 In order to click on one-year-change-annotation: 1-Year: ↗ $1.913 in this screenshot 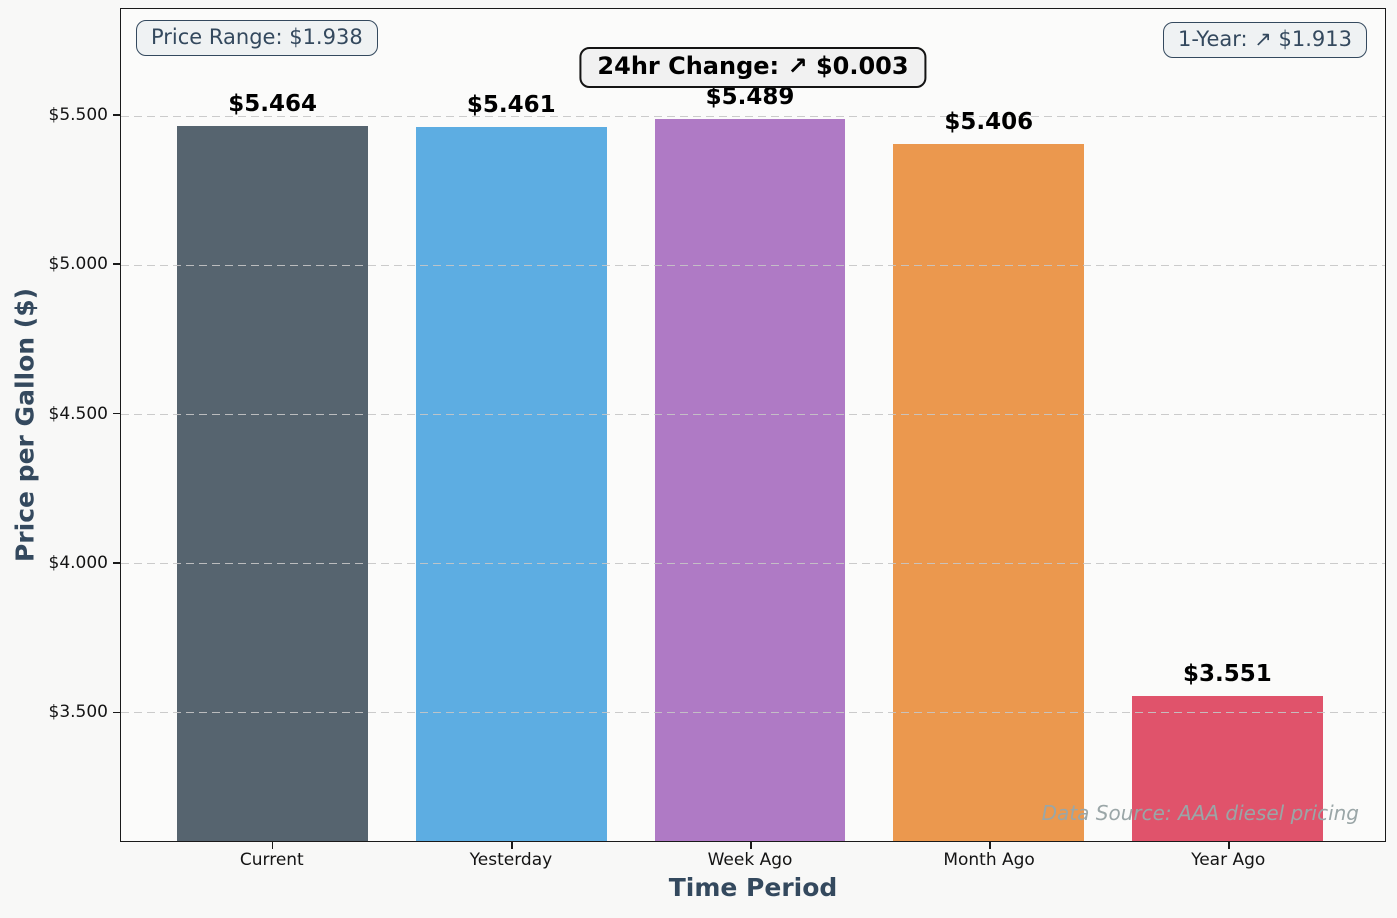, I will do `click(1264, 40)`.